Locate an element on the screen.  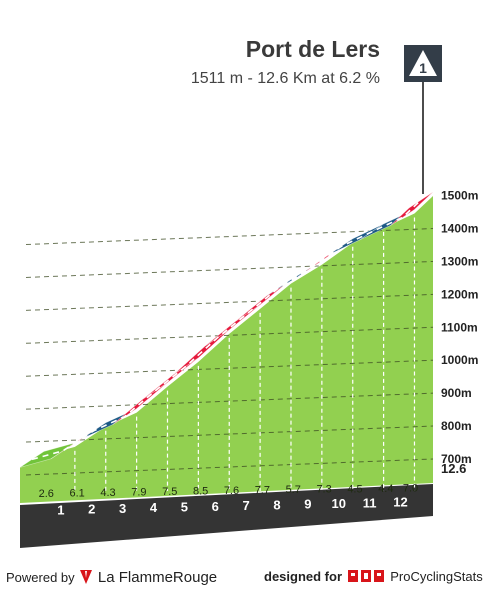
elevation-tick-label: 1100m is located at coordinates (459, 327).